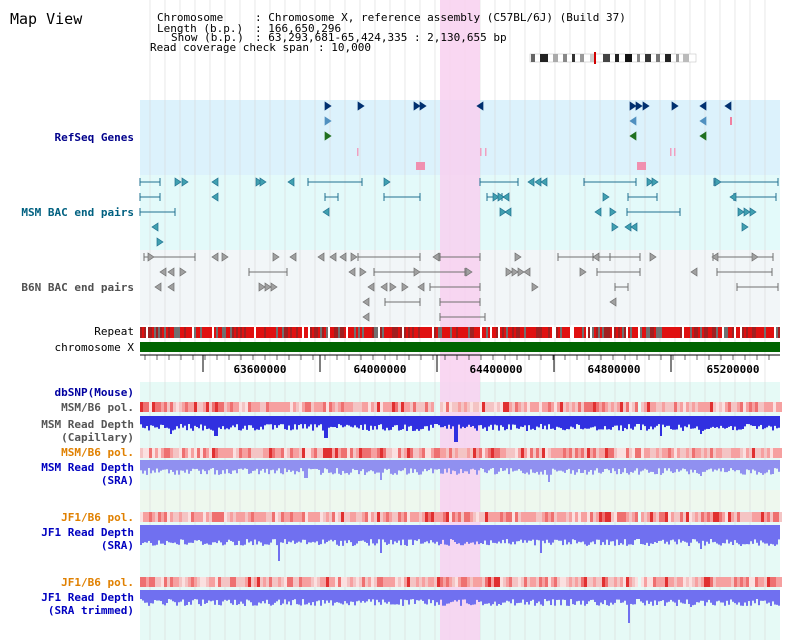 The height and width of the screenshot is (640, 800). Describe the element at coordinates (641, 166) in the screenshot. I see `gene-exon` at that location.